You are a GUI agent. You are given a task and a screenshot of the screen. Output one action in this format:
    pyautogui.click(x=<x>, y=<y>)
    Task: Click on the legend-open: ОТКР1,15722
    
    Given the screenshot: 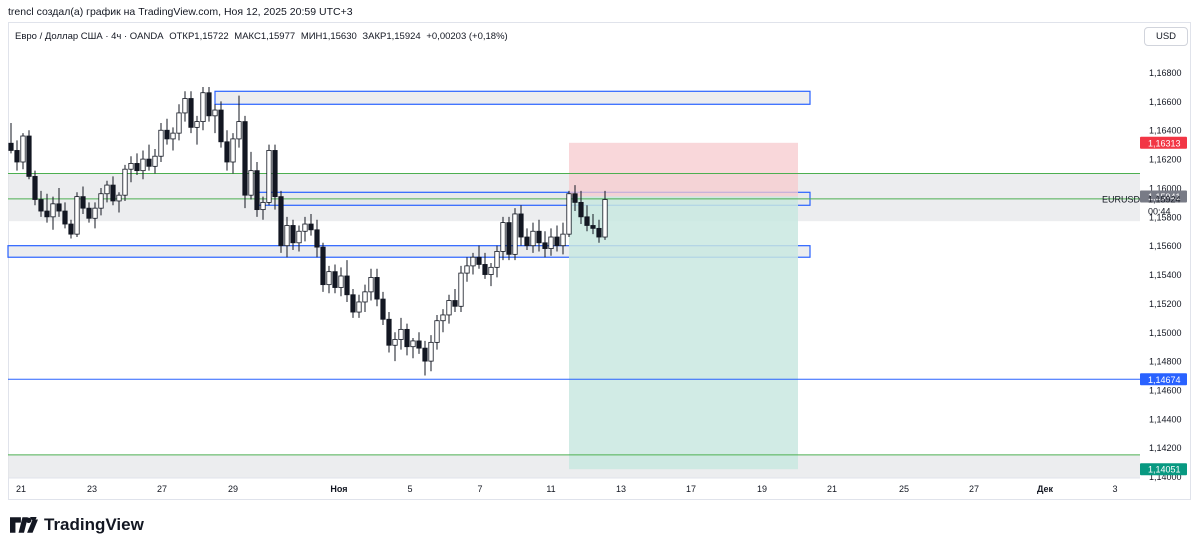 What is the action you would take?
    pyautogui.click(x=199, y=36)
    